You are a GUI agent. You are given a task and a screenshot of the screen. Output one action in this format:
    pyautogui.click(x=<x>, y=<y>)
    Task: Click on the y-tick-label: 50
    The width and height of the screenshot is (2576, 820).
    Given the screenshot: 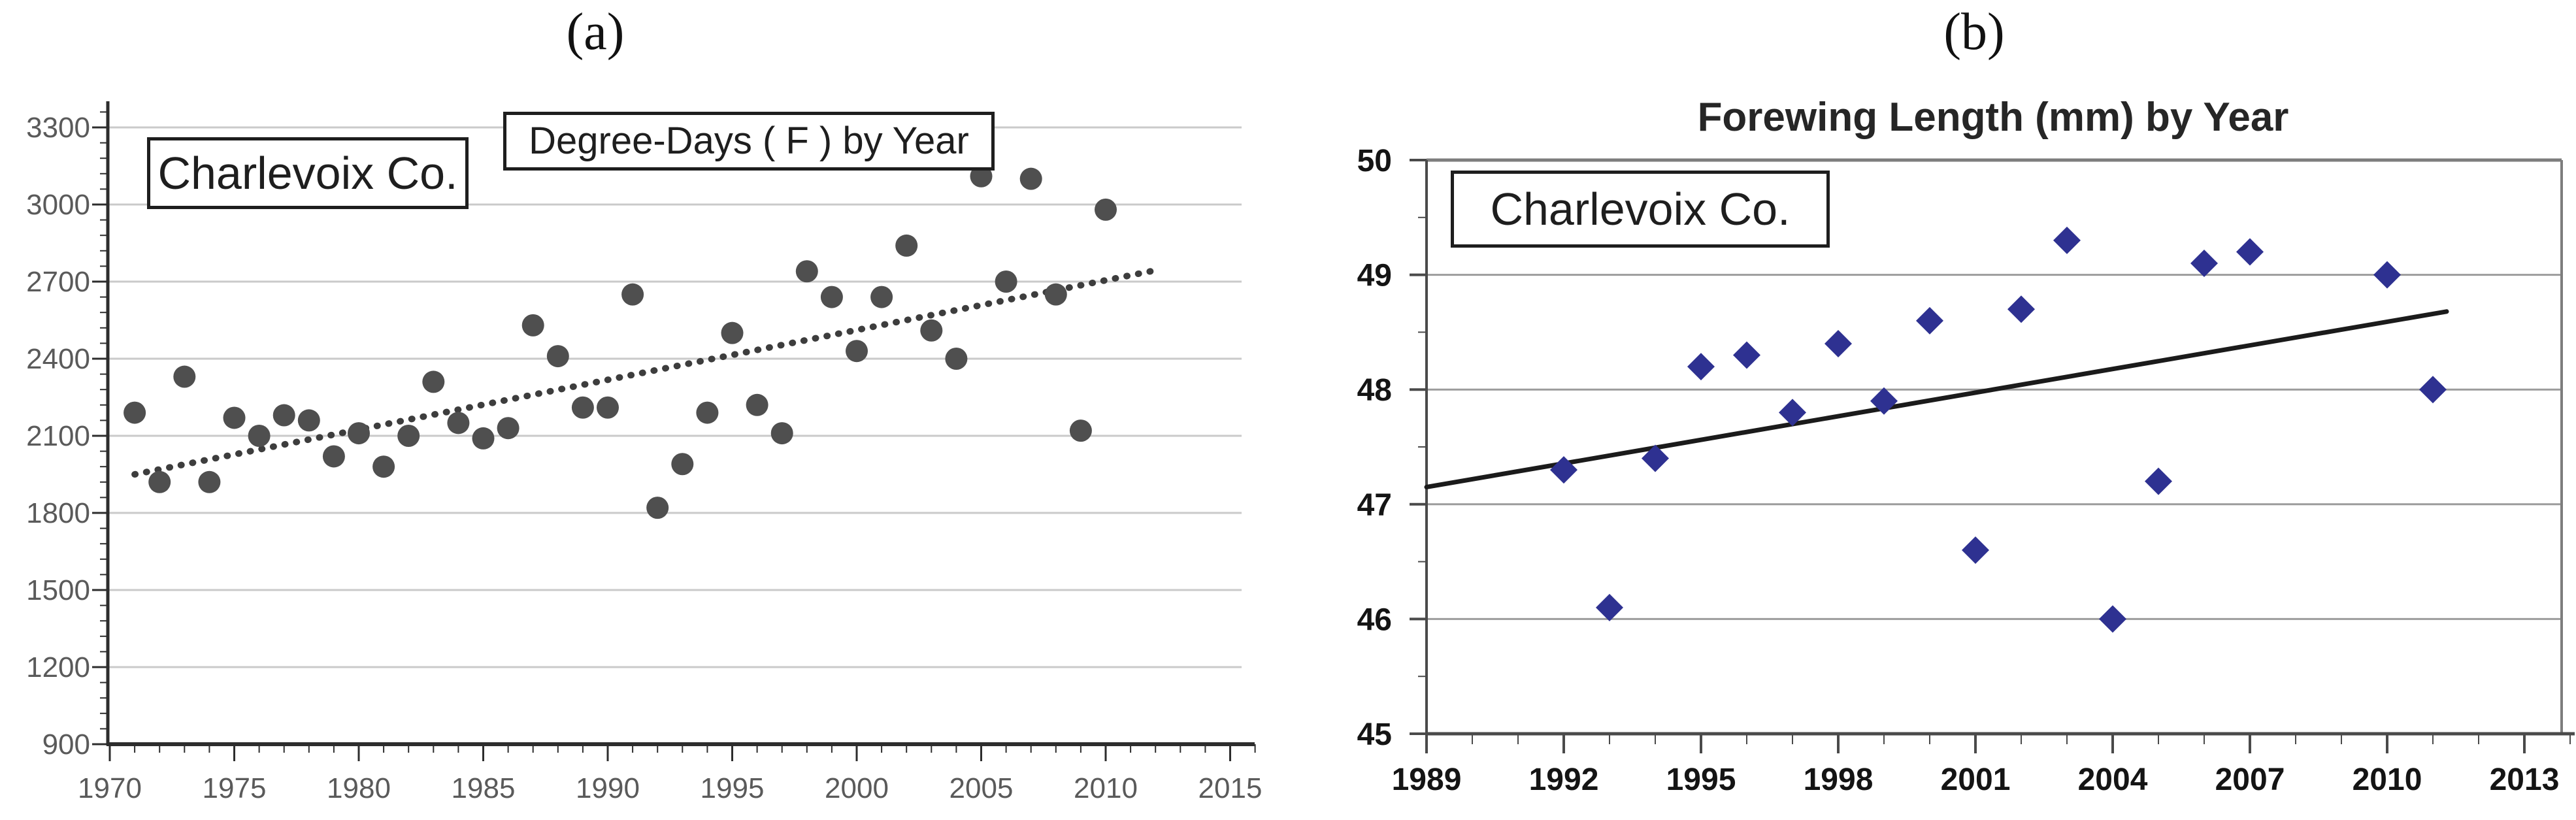 What is the action you would take?
    pyautogui.click(x=1374, y=161)
    